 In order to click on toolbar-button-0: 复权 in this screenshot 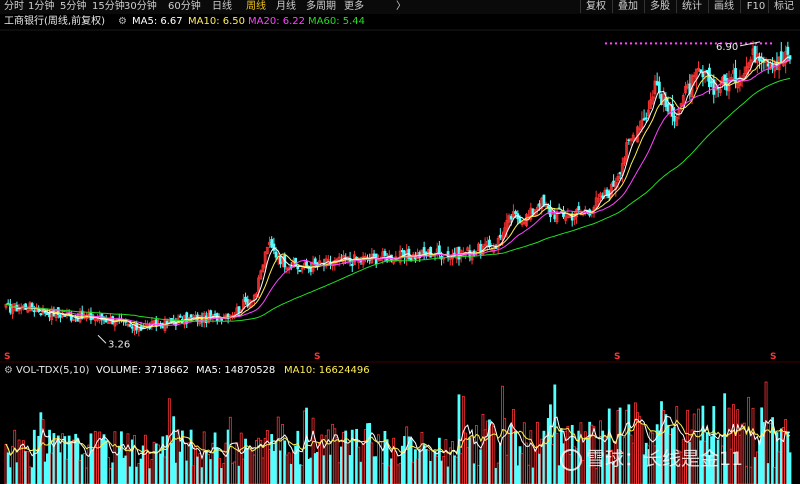, I will do `click(595, 6)`.